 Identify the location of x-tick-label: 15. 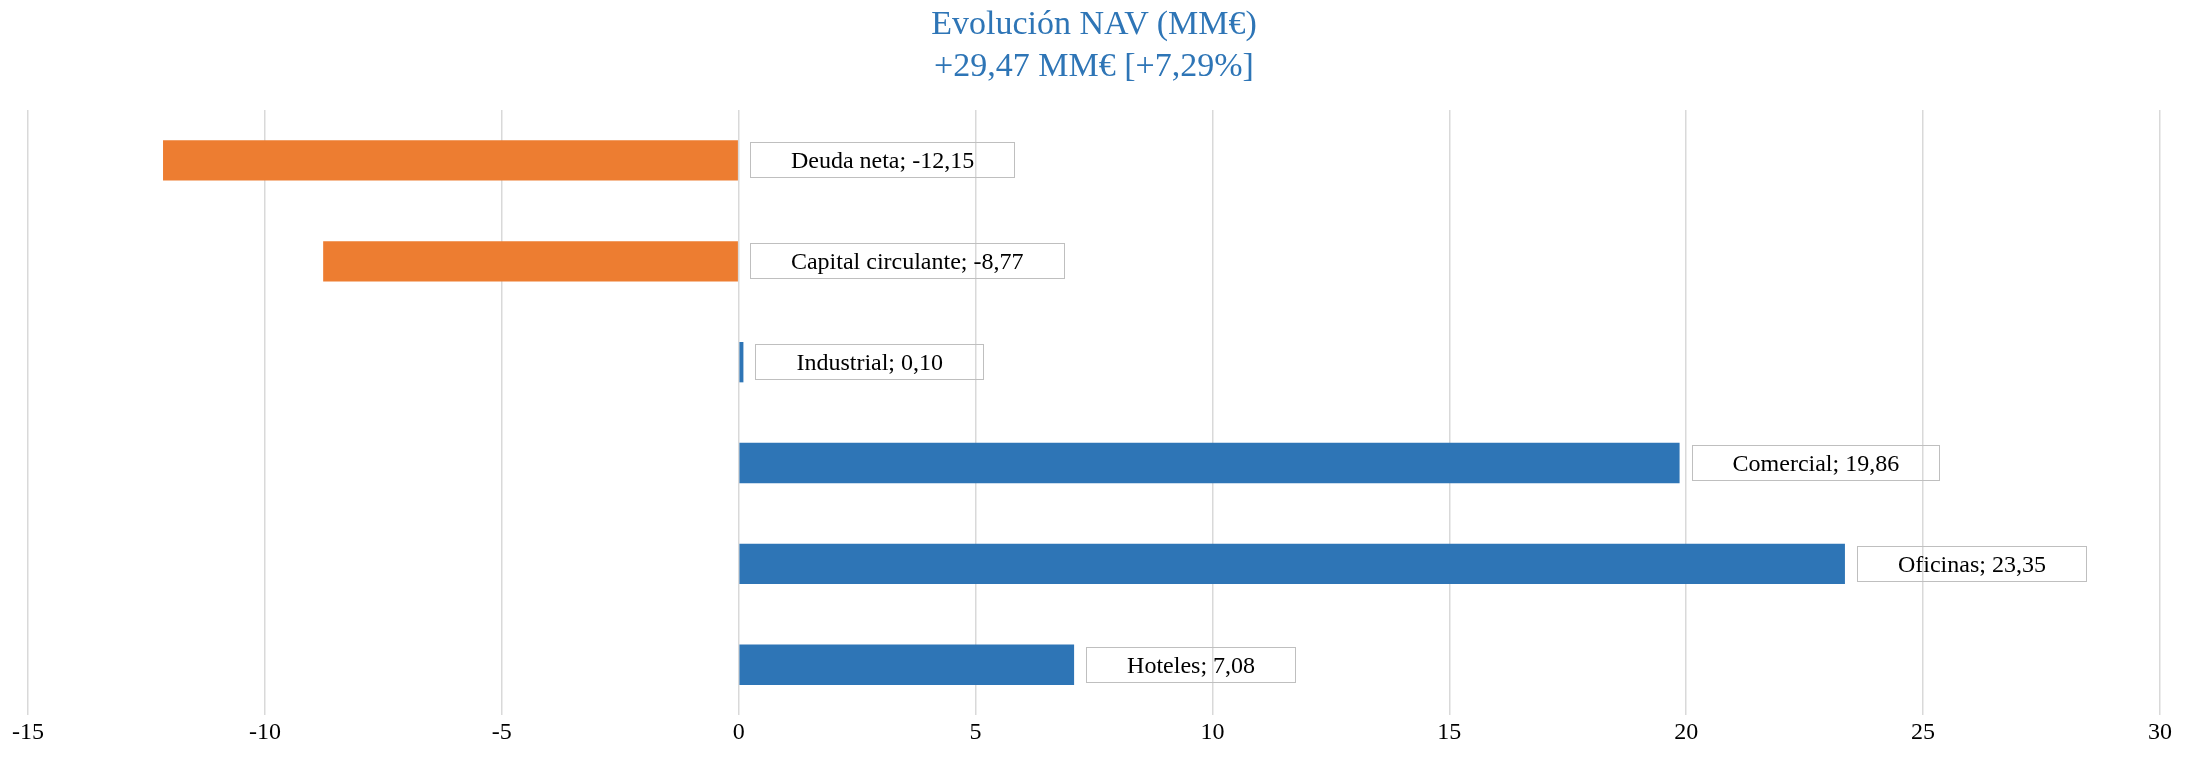
(1449, 730).